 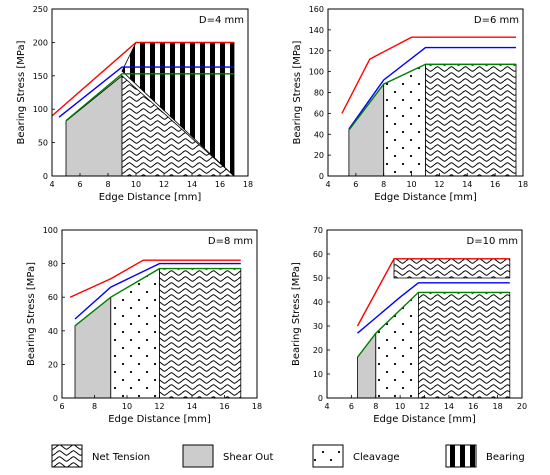 What do you see at coordinates (40, 76) in the screenshot?
I see `y-tick-label: 150` at bounding box center [40, 76].